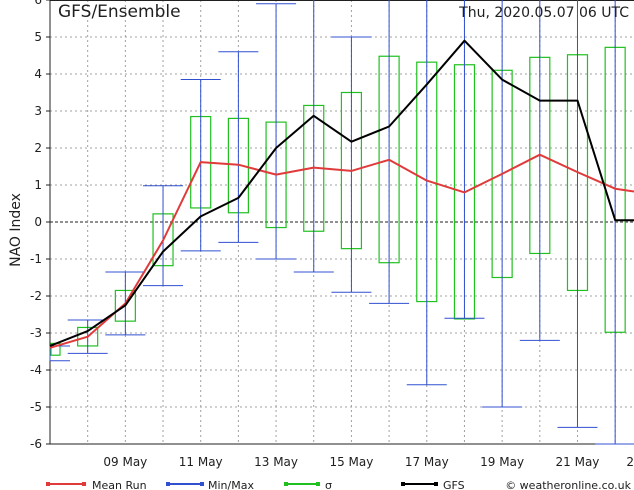 This screenshot has height=490, width=634. Describe the element at coordinates (318, 484) in the screenshot. I see `legend-sigma-marker-right` at that location.